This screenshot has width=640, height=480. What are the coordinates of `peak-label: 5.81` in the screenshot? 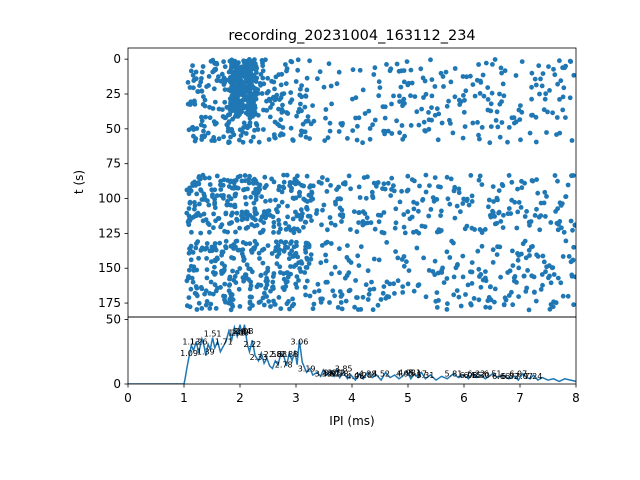 It's located at (453, 374).